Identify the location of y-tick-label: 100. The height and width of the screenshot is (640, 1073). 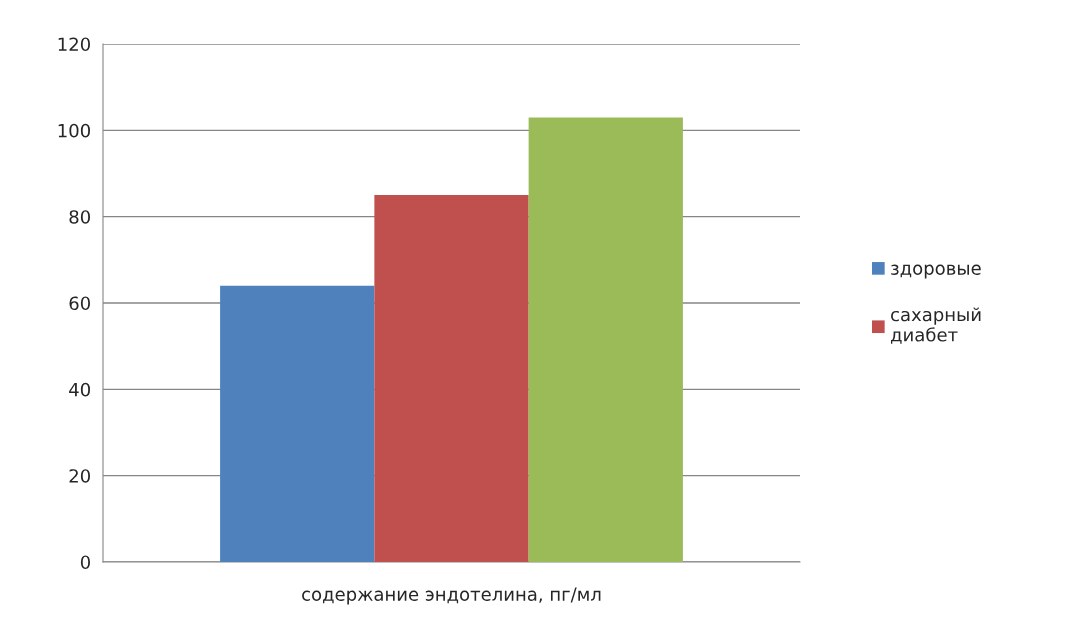
(74, 130).